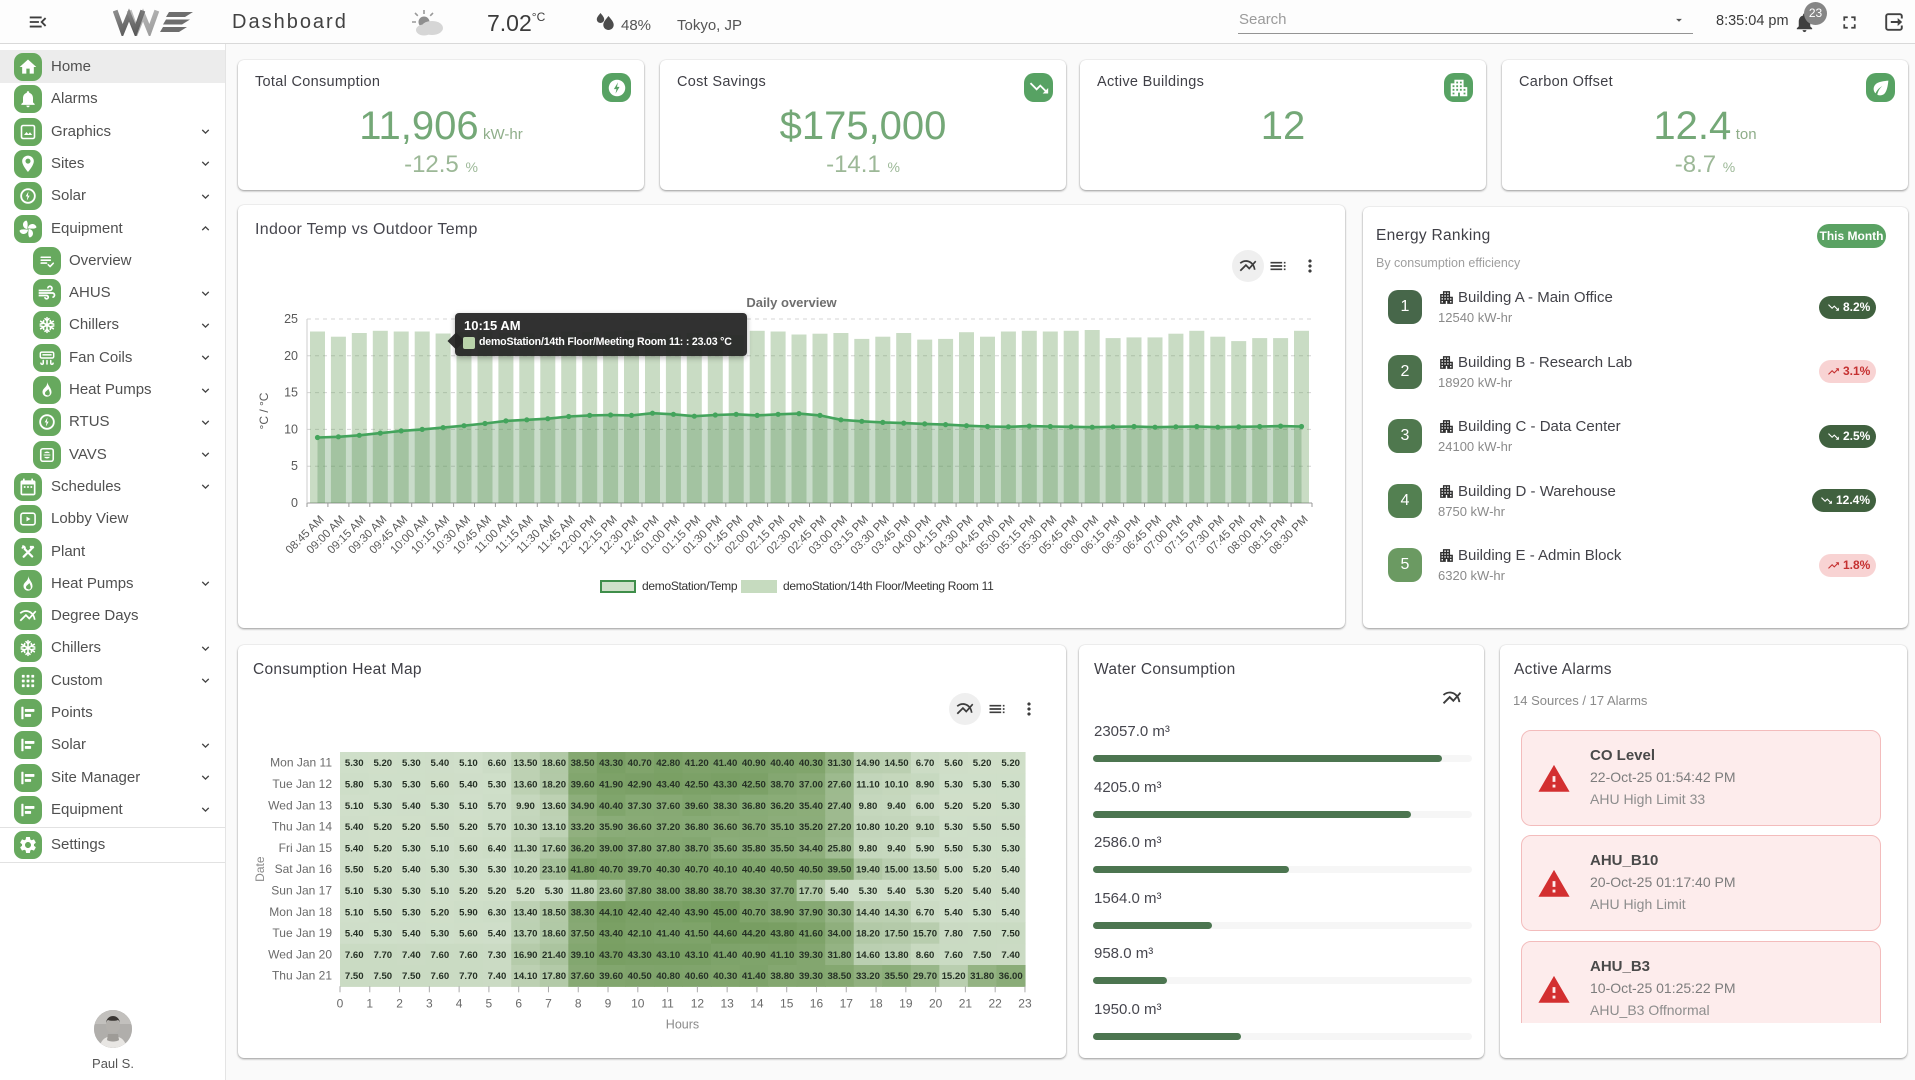 The image size is (1915, 1080). What do you see at coordinates (897, 784) in the screenshot?
I see `svg-text: 10.10` at bounding box center [897, 784].